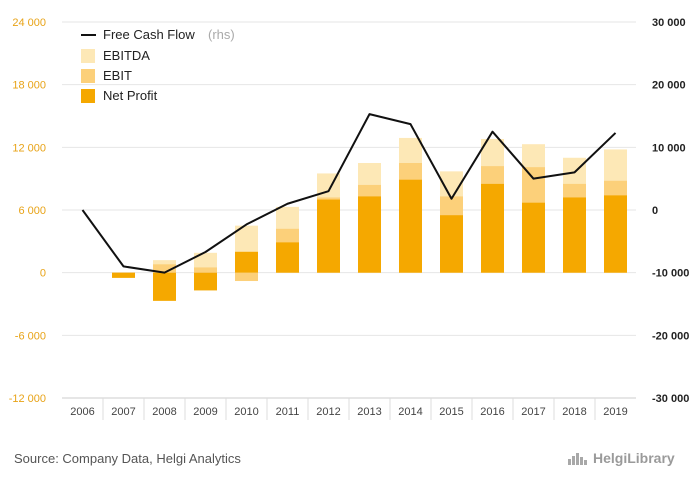 Image resolution: width=700 pixels, height=483 pixels. I want to click on x-tick-label: 2018, so click(574, 412).